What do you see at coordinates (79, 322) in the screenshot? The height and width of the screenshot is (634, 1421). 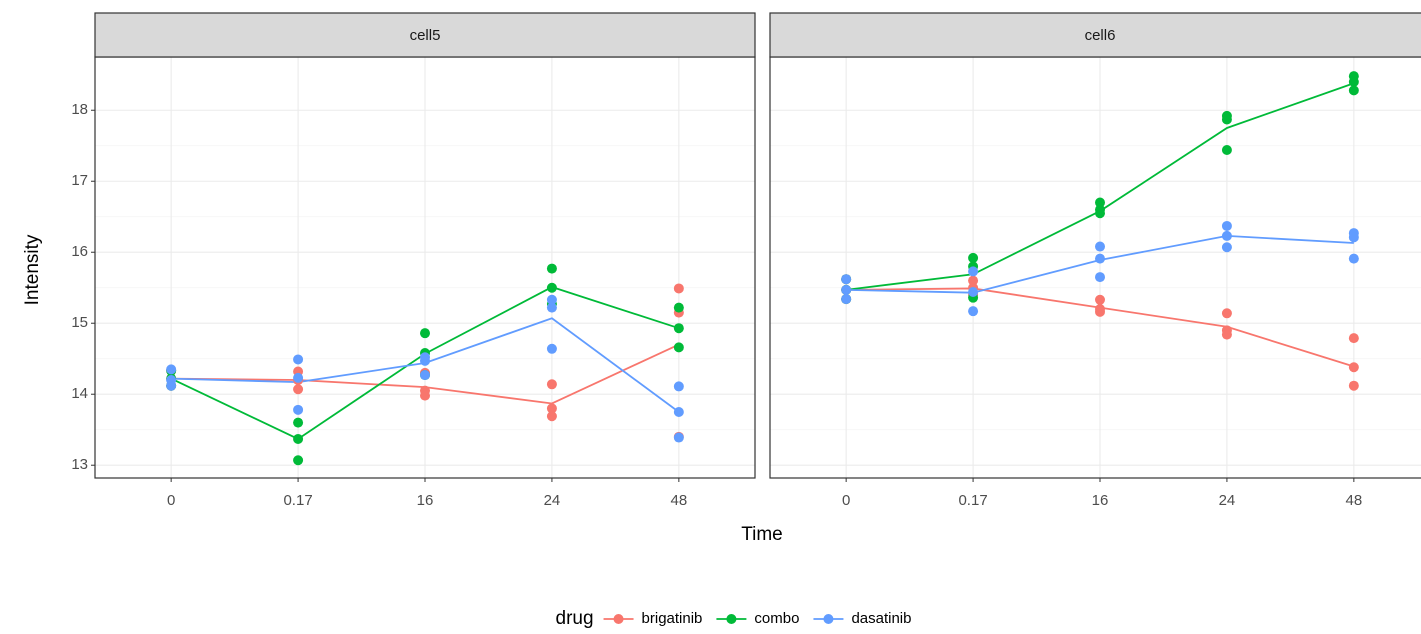 I see `y-tick-label: 15` at bounding box center [79, 322].